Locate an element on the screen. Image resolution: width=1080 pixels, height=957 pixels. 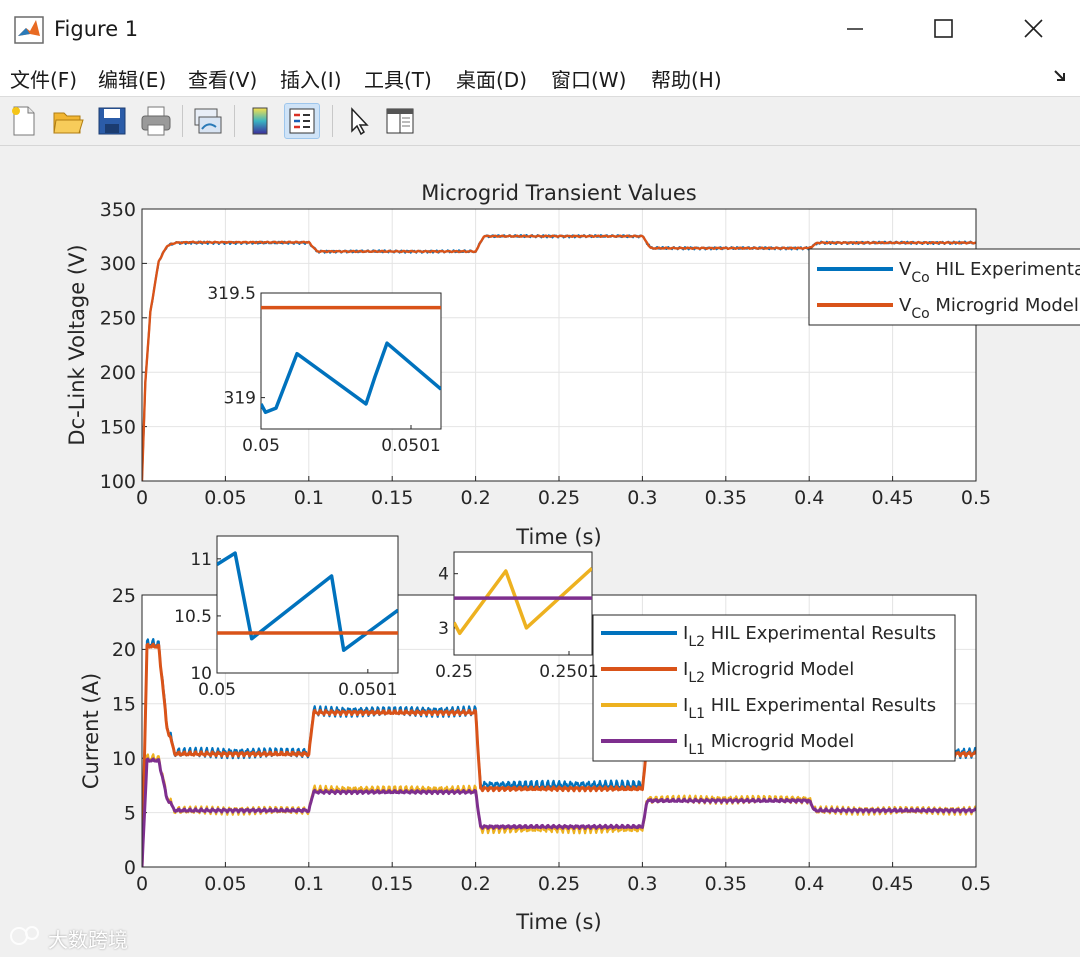
property-inspector-button is located at coordinates (400, 121).